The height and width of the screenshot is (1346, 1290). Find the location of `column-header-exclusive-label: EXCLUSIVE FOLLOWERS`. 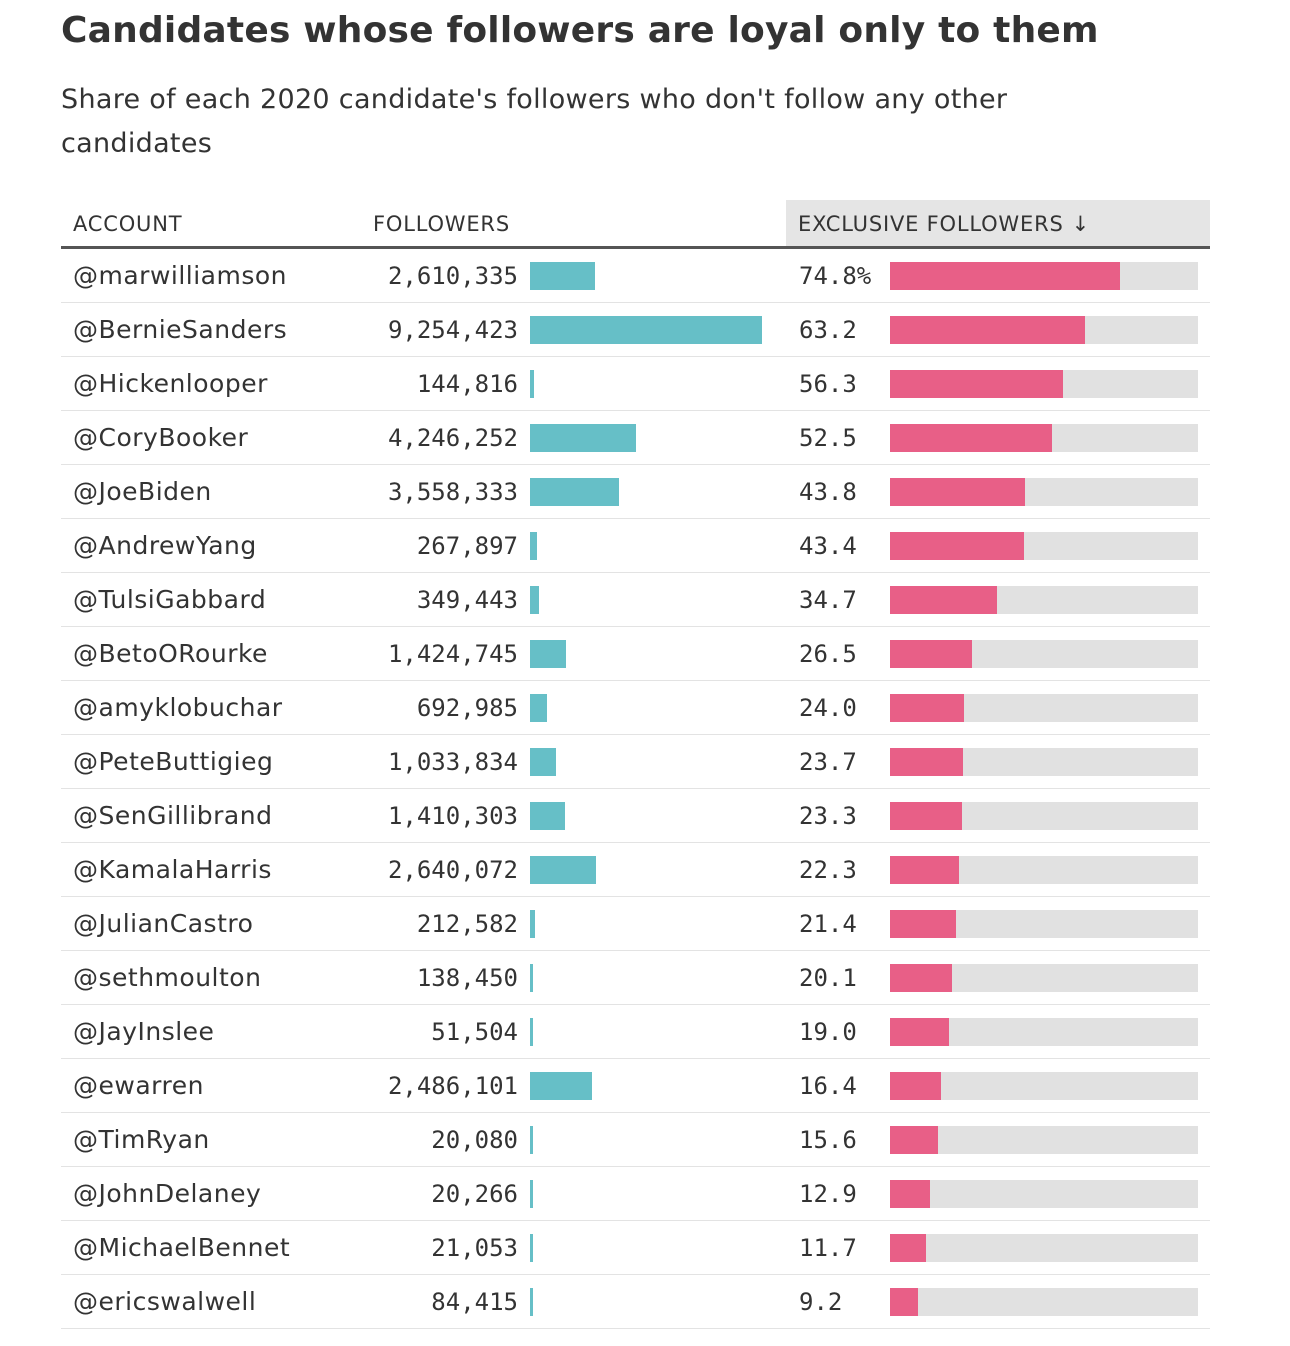

column-header-exclusive-label: EXCLUSIVE FOLLOWERS is located at coordinates (931, 224).